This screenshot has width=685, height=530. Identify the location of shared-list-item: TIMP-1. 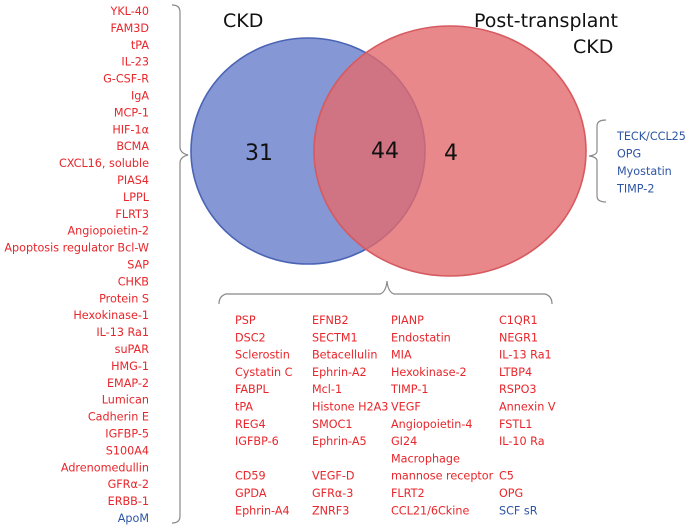
(409, 389).